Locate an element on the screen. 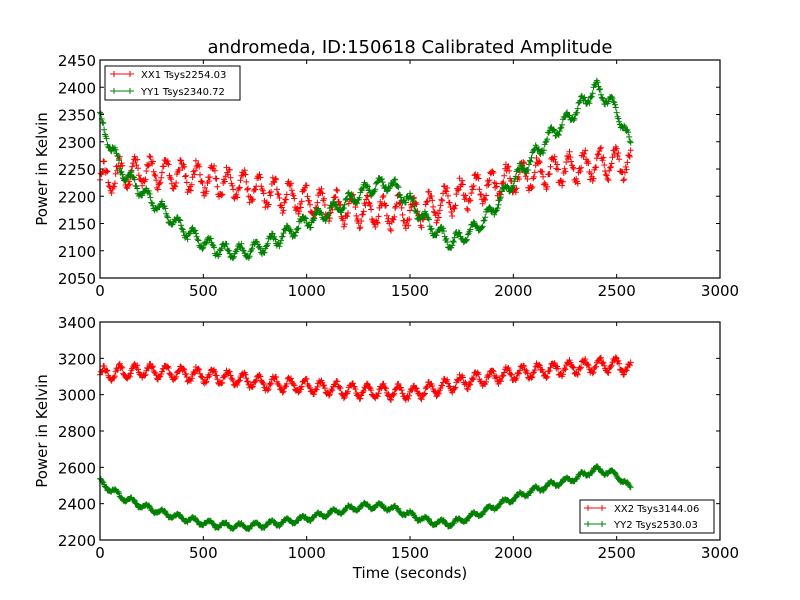 This screenshot has width=800, height=600. y-tick-label: 3200 is located at coordinates (77, 359).